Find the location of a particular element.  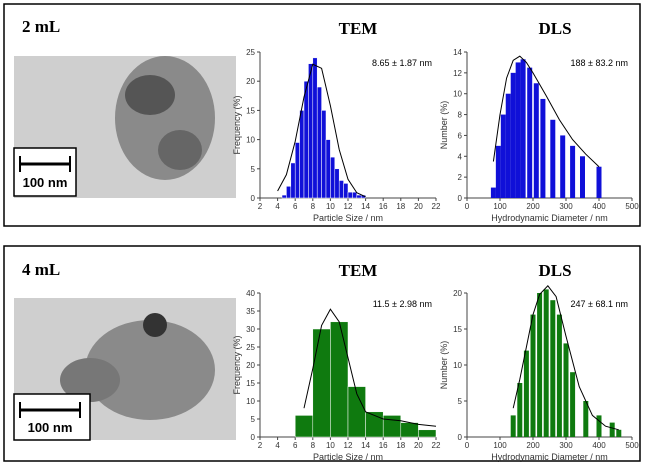

annotation: 247 ± 68.1 nm is located at coordinates (599, 304).